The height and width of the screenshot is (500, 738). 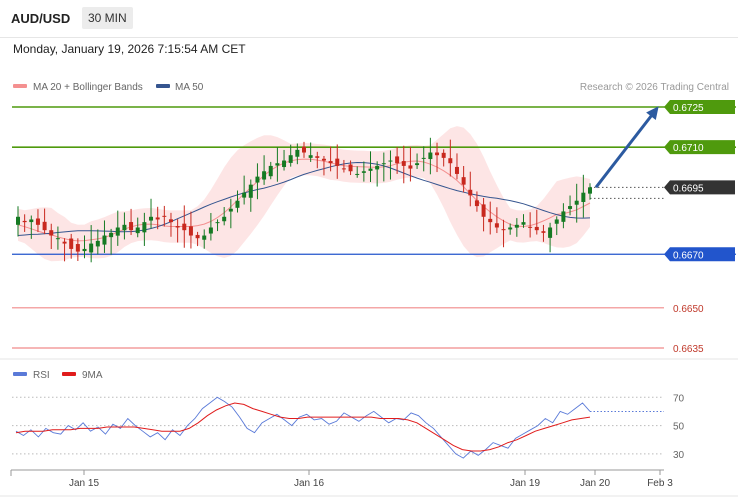 I want to click on level-tag-shape, so click(x=699, y=187).